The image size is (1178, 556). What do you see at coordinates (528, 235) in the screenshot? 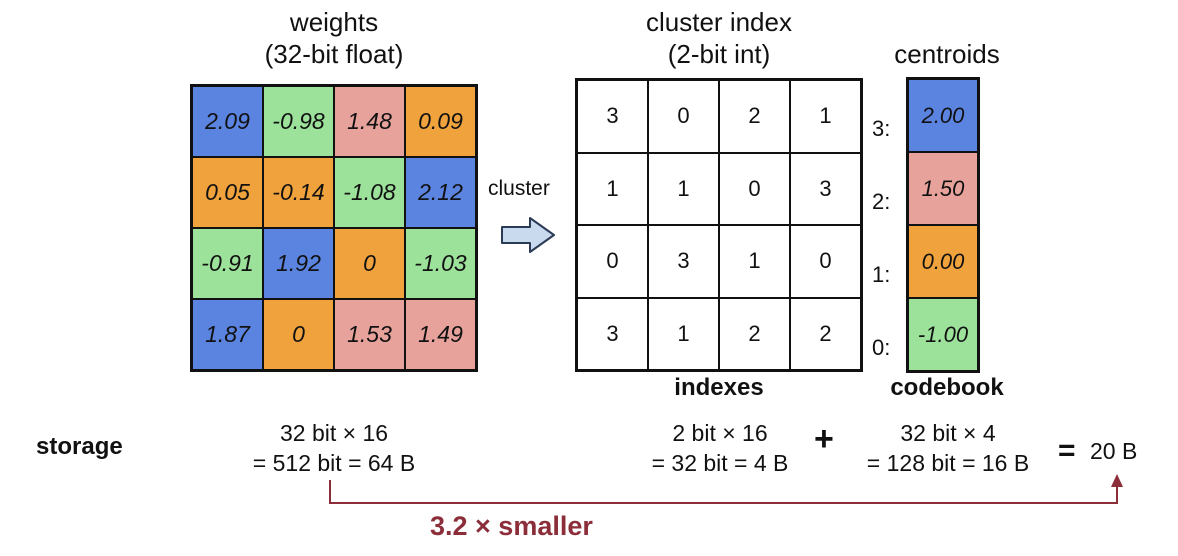
I see `cluster-arrow-icon` at bounding box center [528, 235].